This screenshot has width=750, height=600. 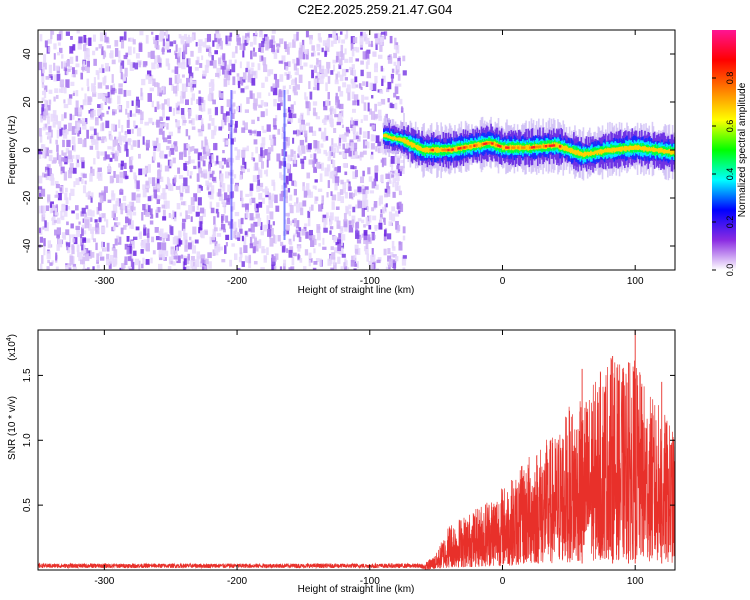 What do you see at coordinates (237, 581) in the screenshot?
I see `snr-x-tick-label: -200` at bounding box center [237, 581].